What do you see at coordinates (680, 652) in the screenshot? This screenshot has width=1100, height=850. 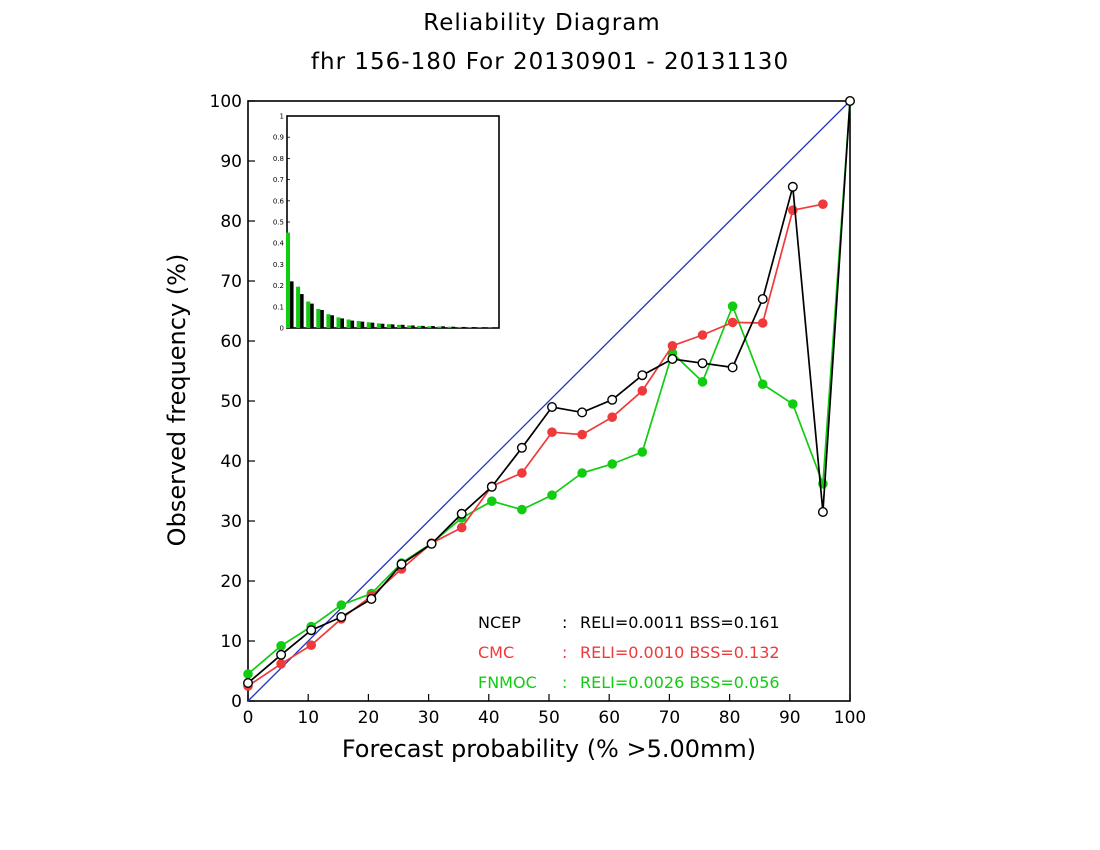 I see `legend-stats-cmc: RELI=0.0010 BSS=0.132` at bounding box center [680, 652].